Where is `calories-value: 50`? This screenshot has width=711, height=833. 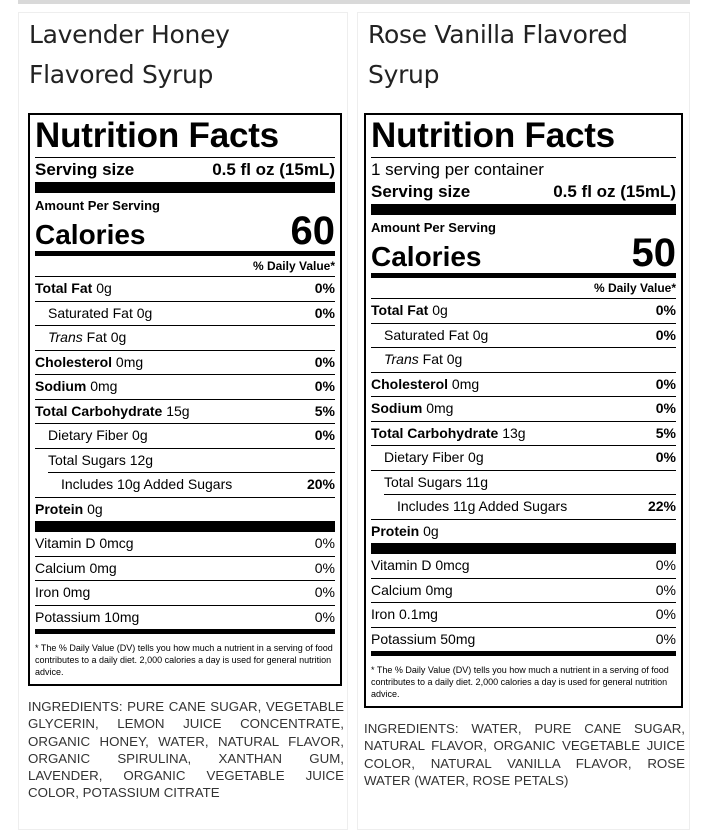 calories-value: 50 is located at coordinates (654, 253).